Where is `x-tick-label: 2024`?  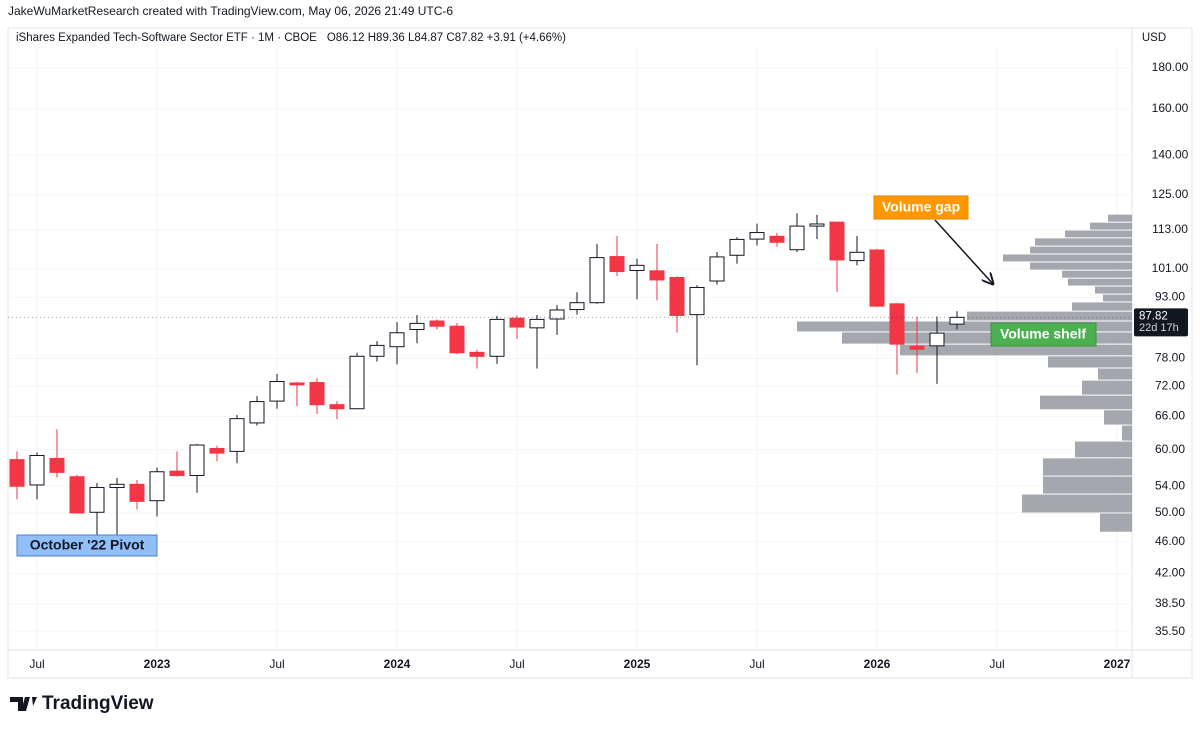
x-tick-label: 2024 is located at coordinates (397, 664).